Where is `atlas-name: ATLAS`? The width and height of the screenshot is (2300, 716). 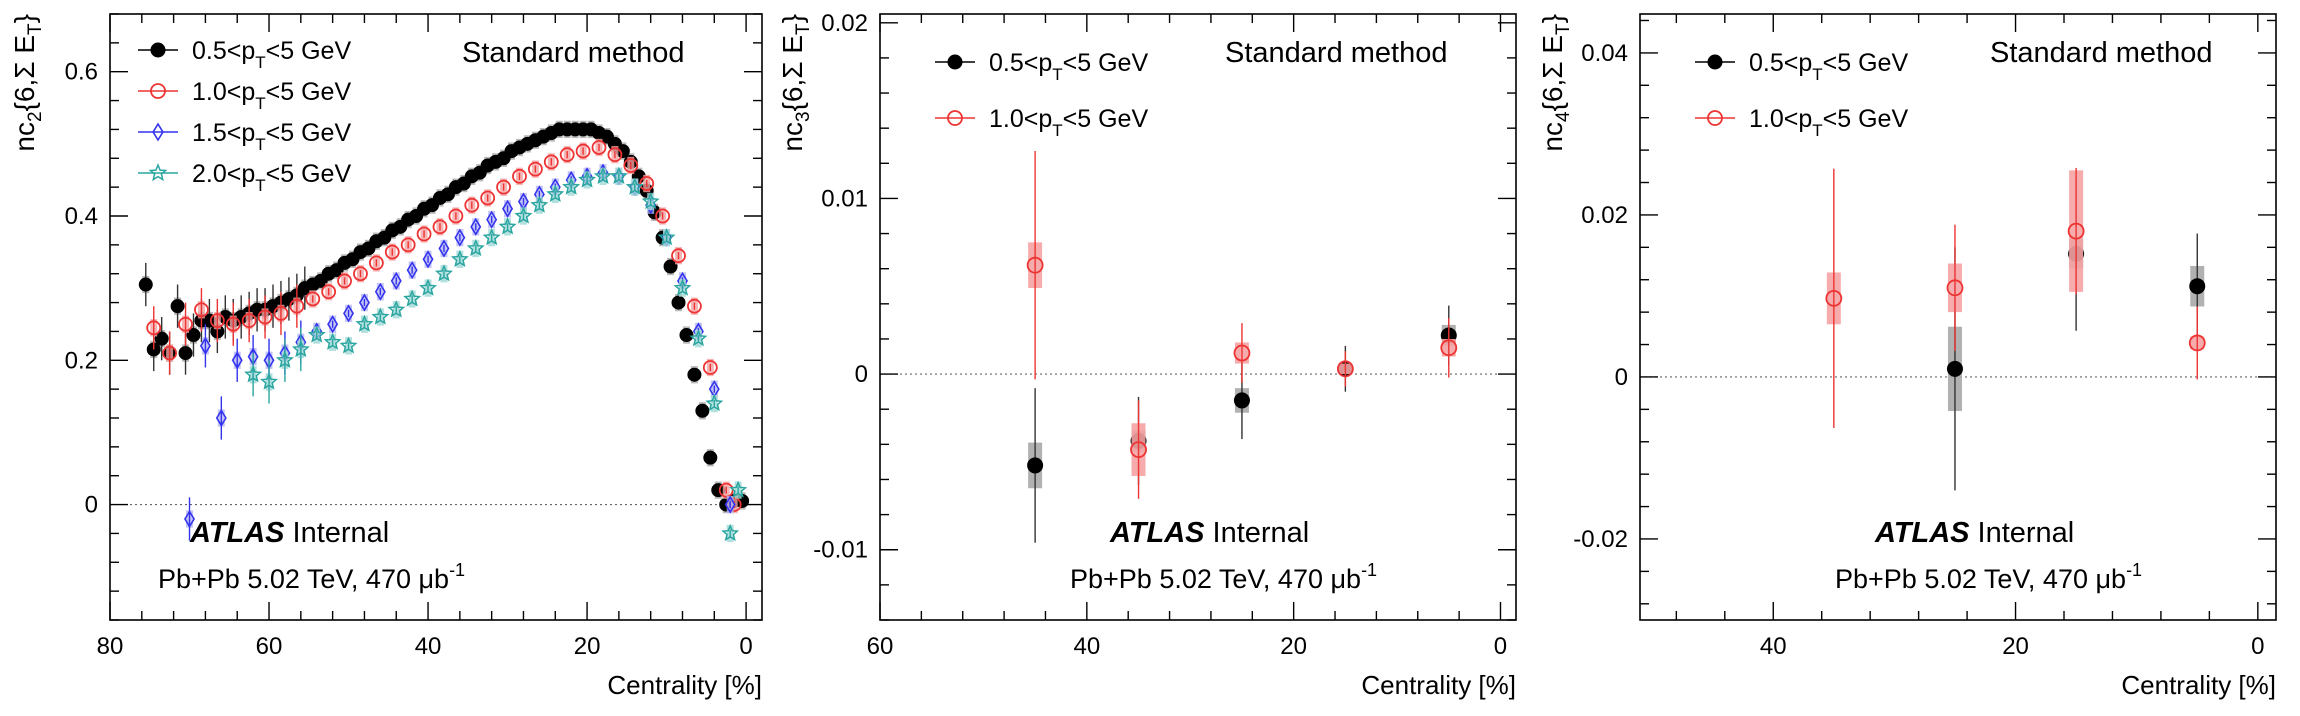
atlas-name: ATLAS is located at coordinates (237, 533).